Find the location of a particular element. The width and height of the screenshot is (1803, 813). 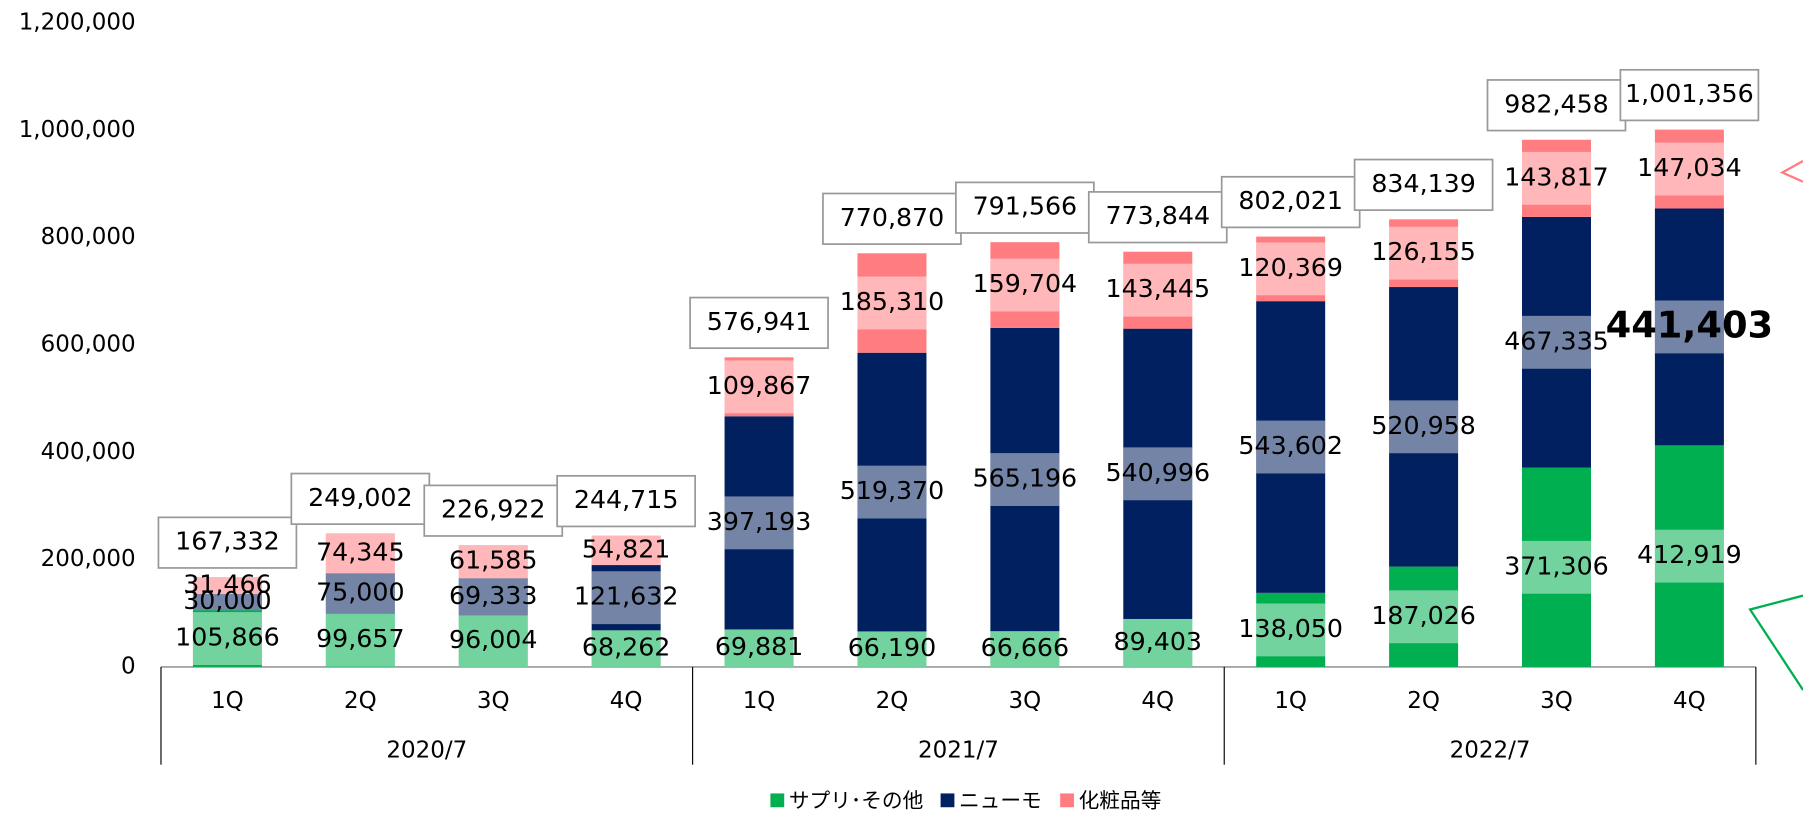

legend-label: 化粧品等 is located at coordinates (1120, 800).